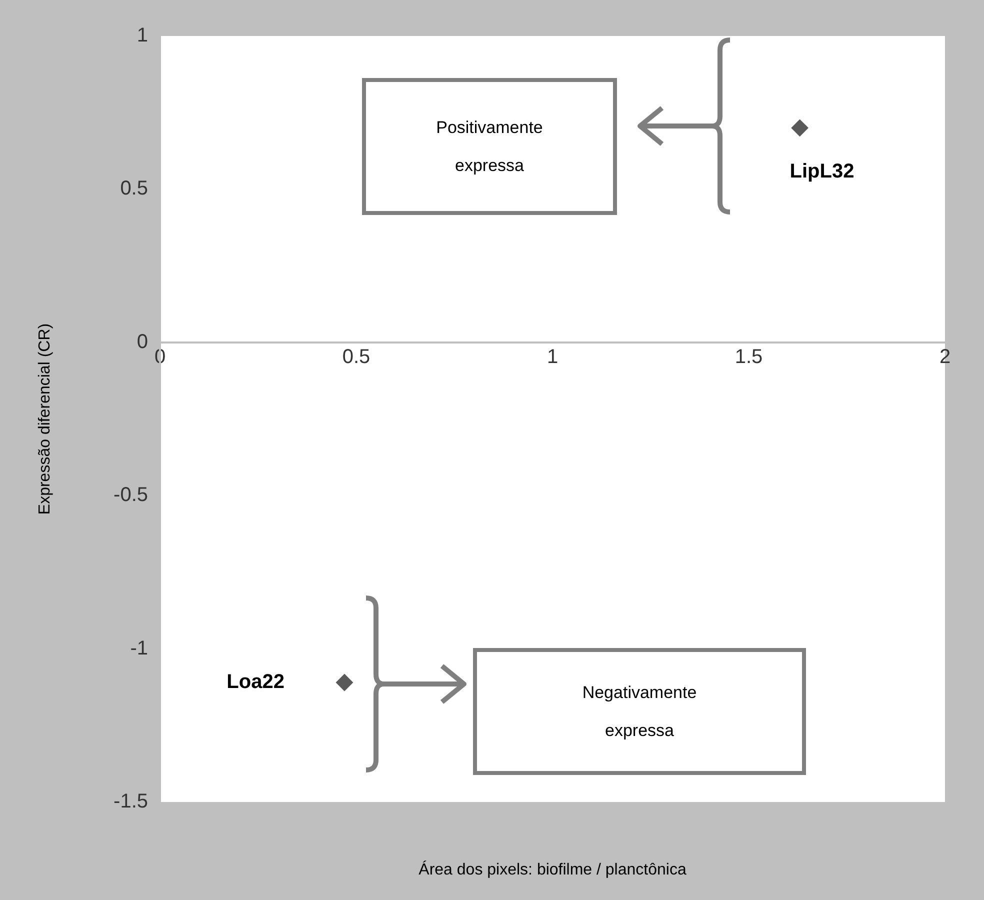 The image size is (984, 900). What do you see at coordinates (142, 35) in the screenshot?
I see `y-tick-label: 1` at bounding box center [142, 35].